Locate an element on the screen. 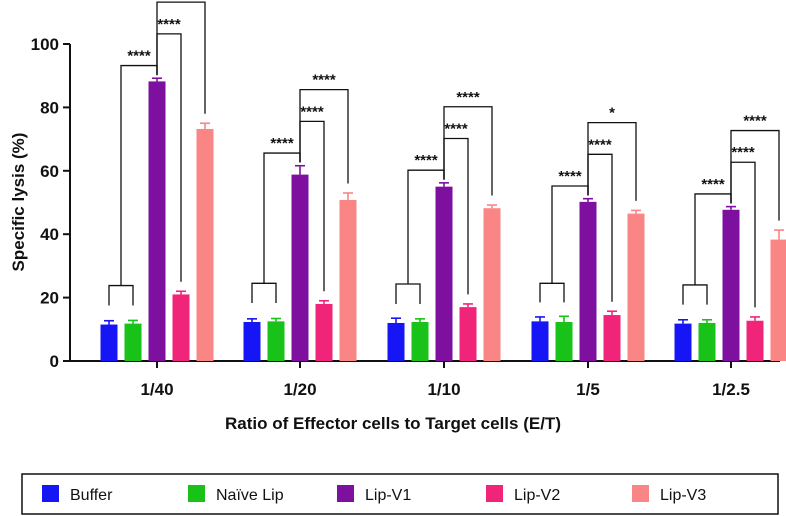 This screenshot has height=516, width=786. y-tick-label: 0 is located at coordinates (54, 361).